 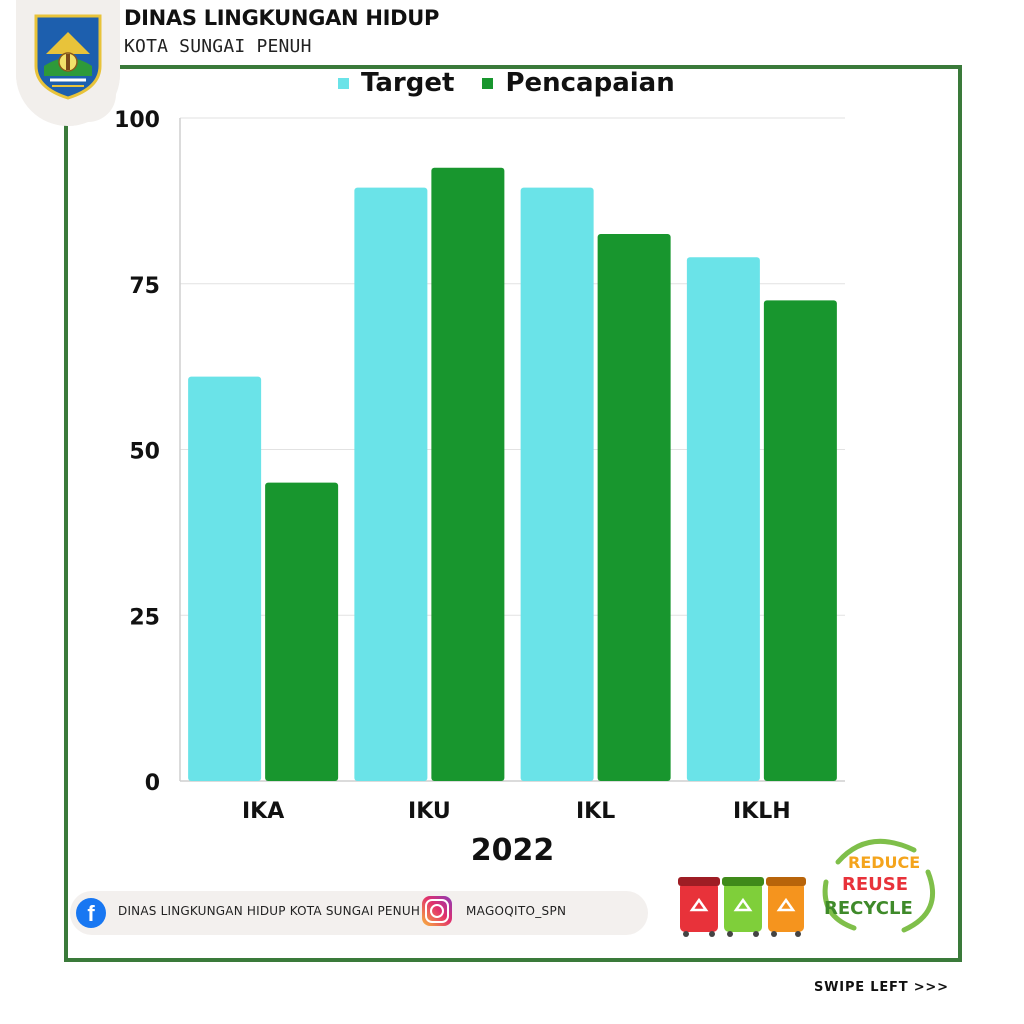 I want to click on city-emblem-logo-front, so click(x=68, y=57).